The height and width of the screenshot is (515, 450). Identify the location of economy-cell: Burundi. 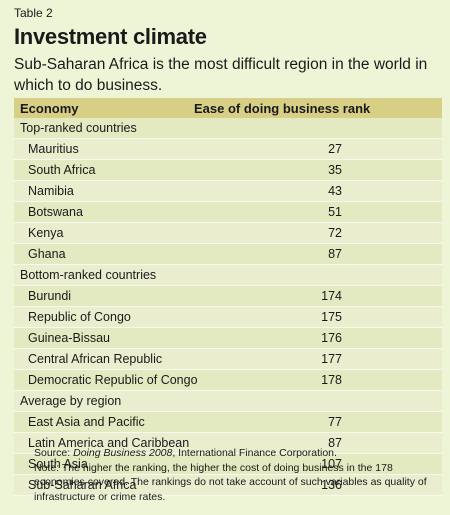
(50, 296).